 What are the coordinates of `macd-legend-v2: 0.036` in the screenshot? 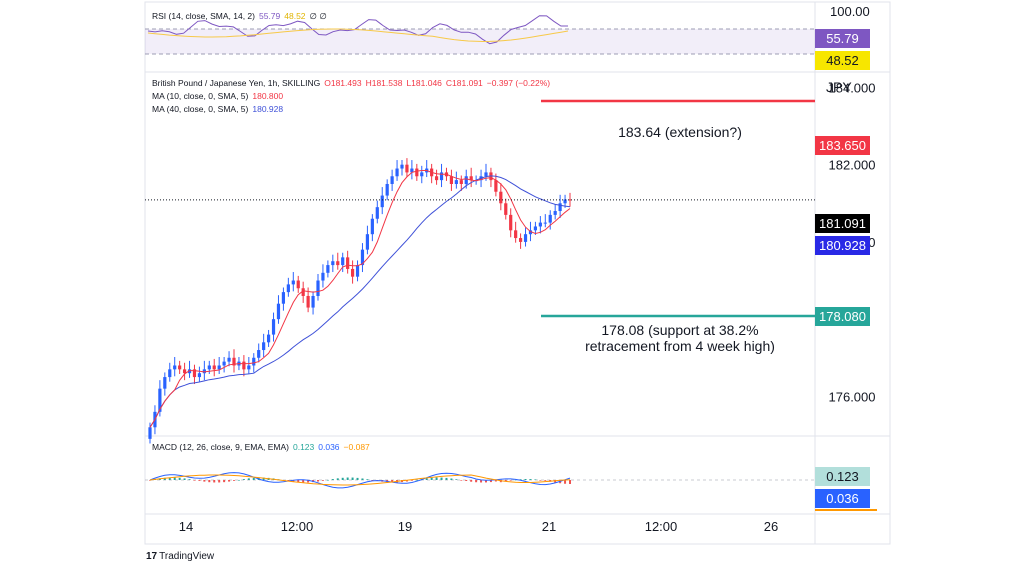 It's located at (329, 447).